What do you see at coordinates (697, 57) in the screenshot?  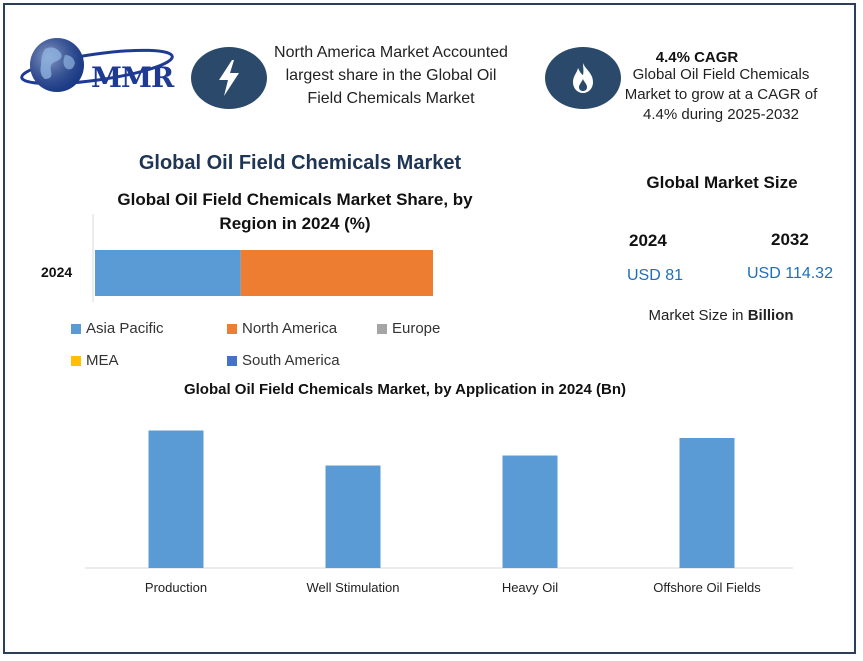 I see `cagr-title: 4.4% CAGR` at bounding box center [697, 57].